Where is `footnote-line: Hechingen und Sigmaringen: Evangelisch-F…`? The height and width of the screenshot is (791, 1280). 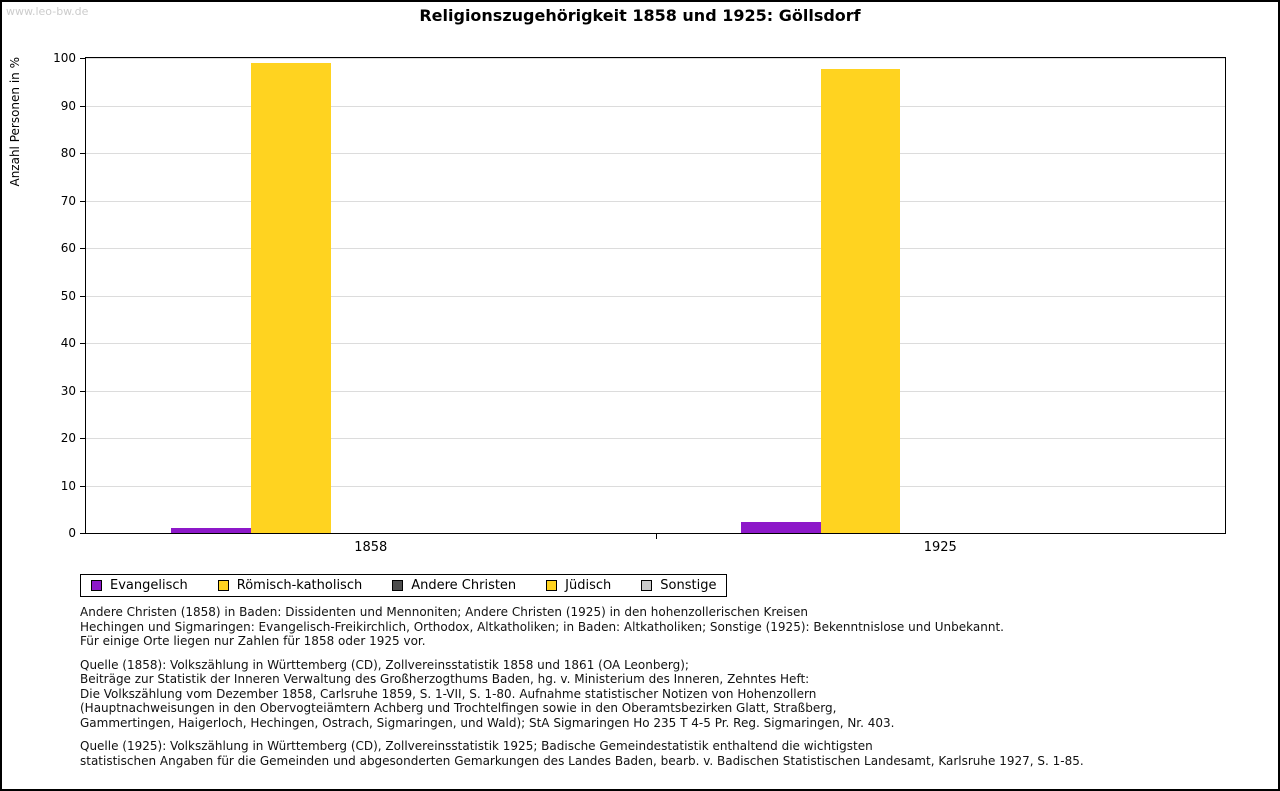
footnote-line: Hechingen und Sigmaringen: Evangelisch-F… is located at coordinates (542, 626).